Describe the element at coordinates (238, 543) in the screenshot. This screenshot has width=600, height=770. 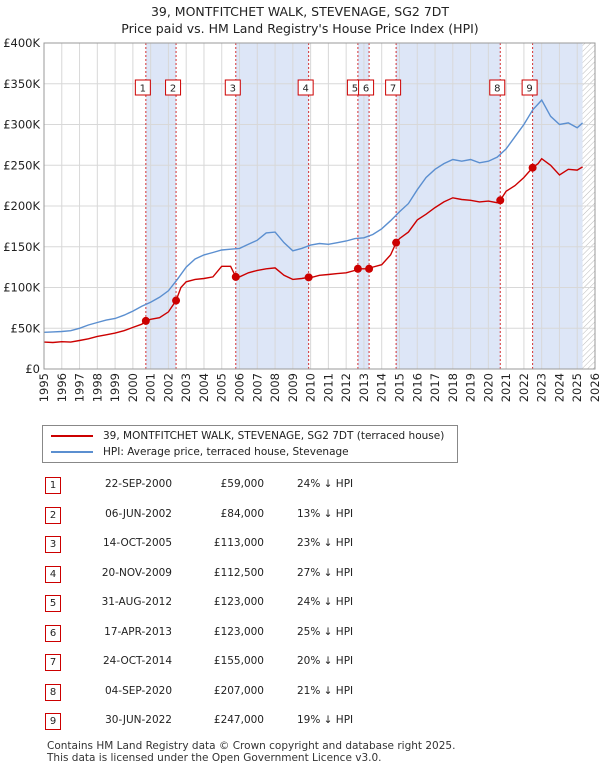
I see `sale-price: £113,000` at that location.